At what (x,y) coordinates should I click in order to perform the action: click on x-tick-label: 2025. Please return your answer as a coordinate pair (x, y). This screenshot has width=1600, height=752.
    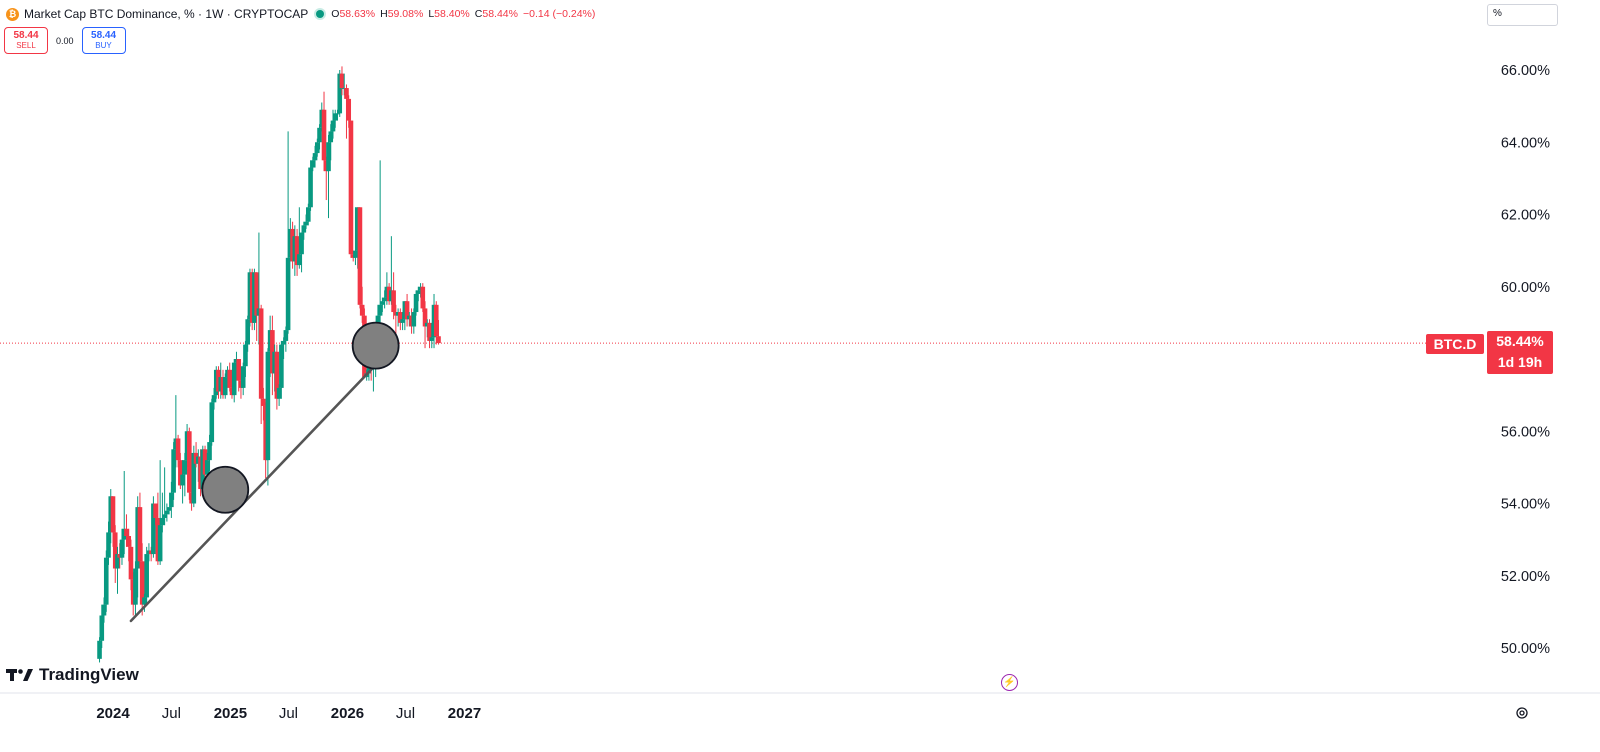
    Looking at the image, I should click on (230, 713).